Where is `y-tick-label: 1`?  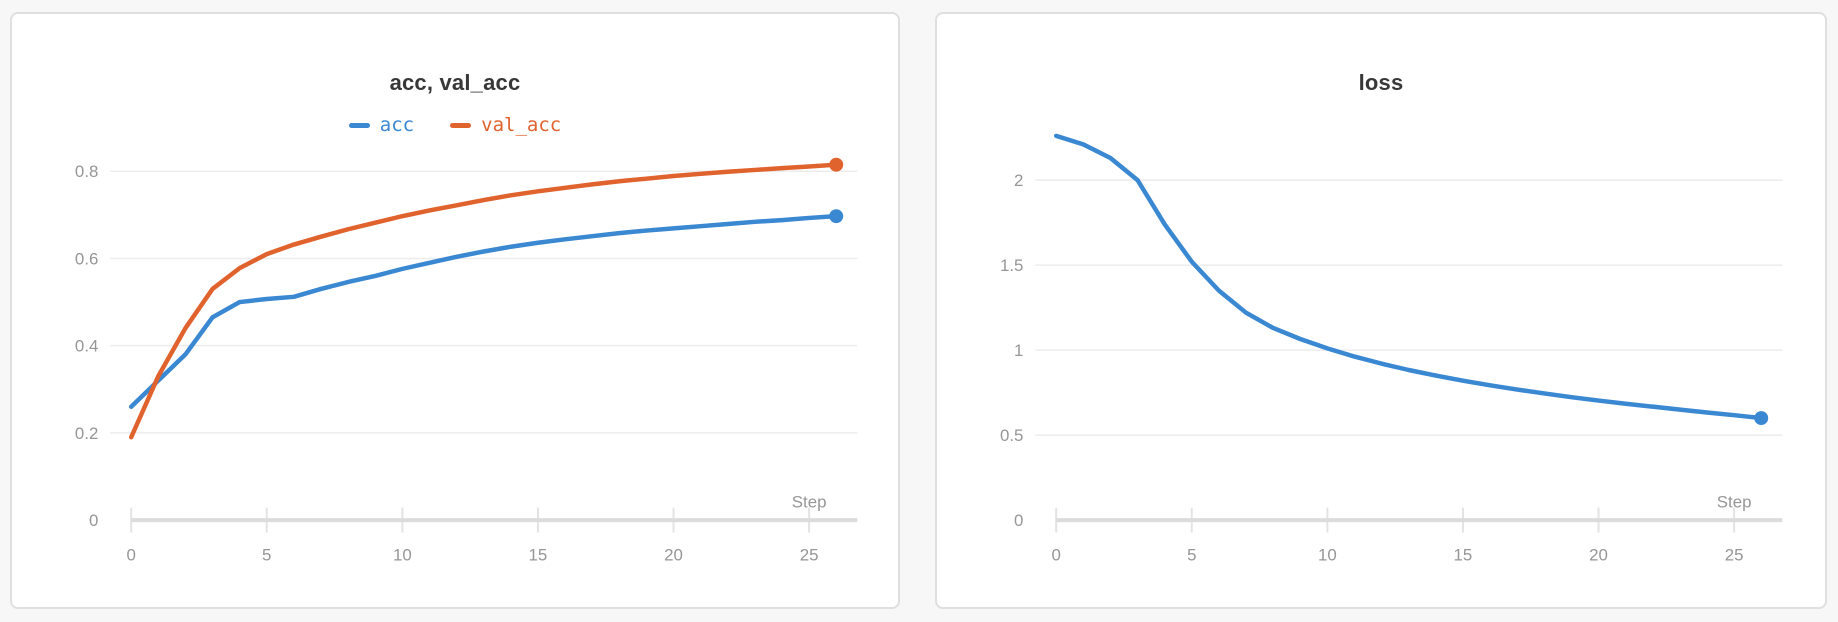
y-tick-label: 1 is located at coordinates (1018, 350).